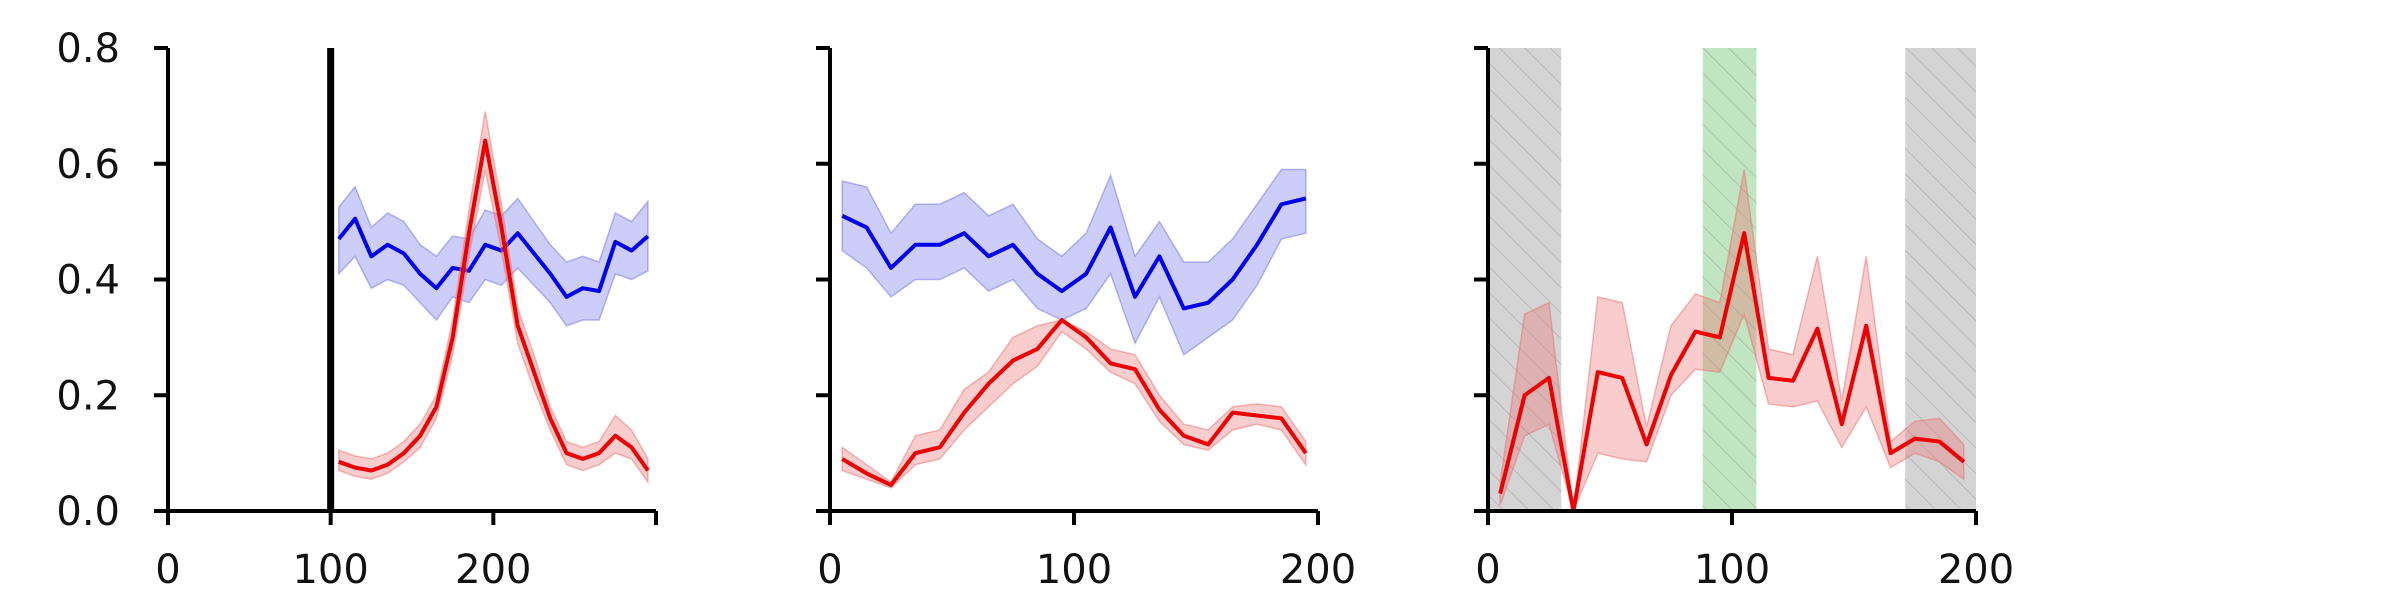 This screenshot has width=2400, height=600. Describe the element at coordinates (88, 396) in the screenshot. I see `y-tick-label: 0.2` at that location.